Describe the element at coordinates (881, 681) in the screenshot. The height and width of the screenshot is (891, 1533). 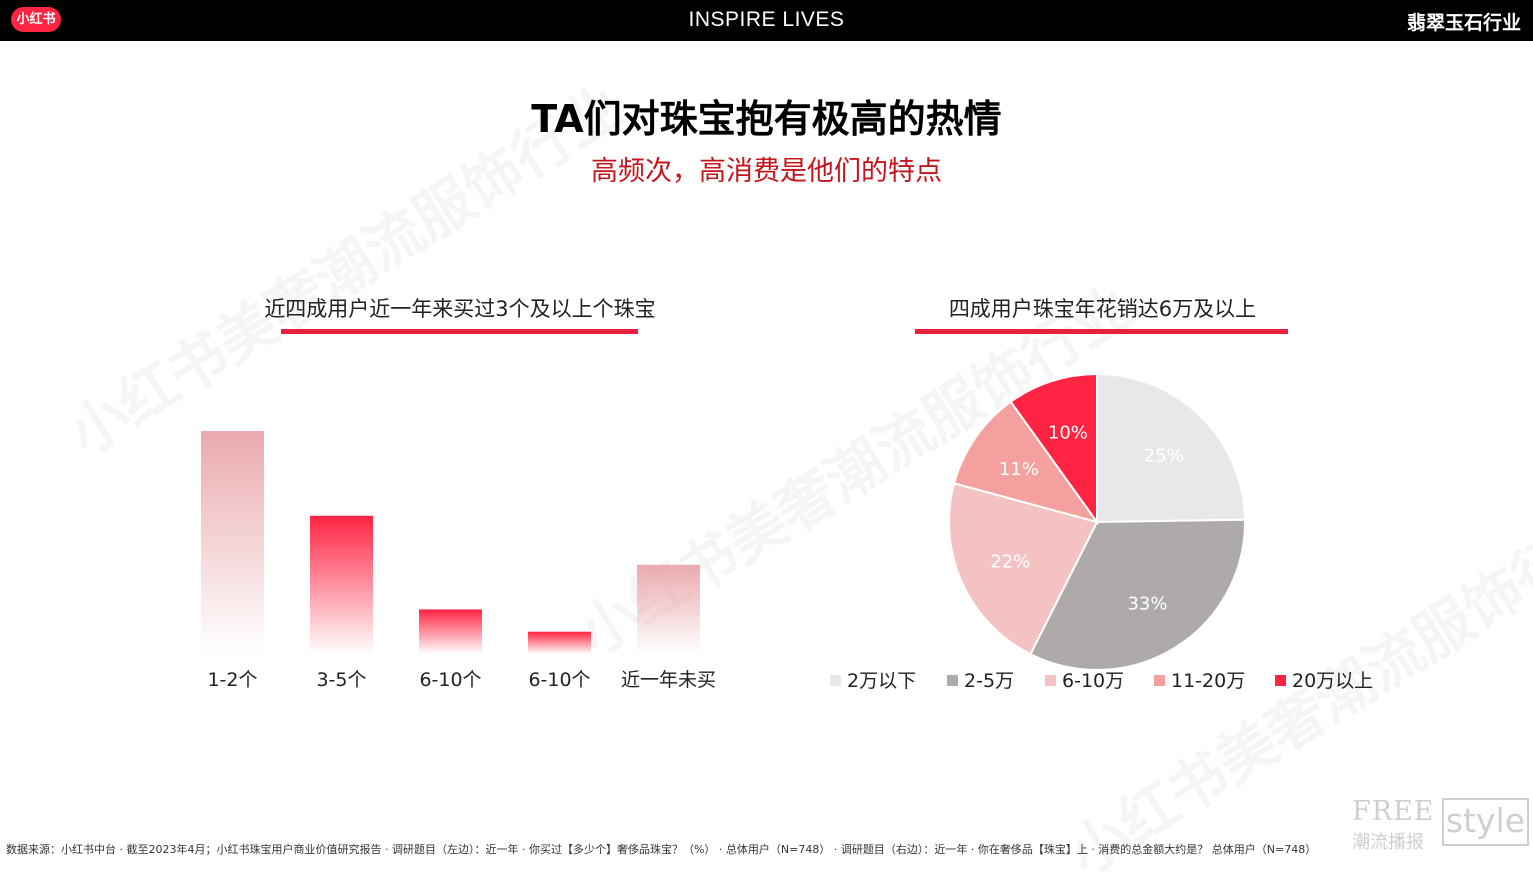
I see `legend-label: 2万以下` at that location.